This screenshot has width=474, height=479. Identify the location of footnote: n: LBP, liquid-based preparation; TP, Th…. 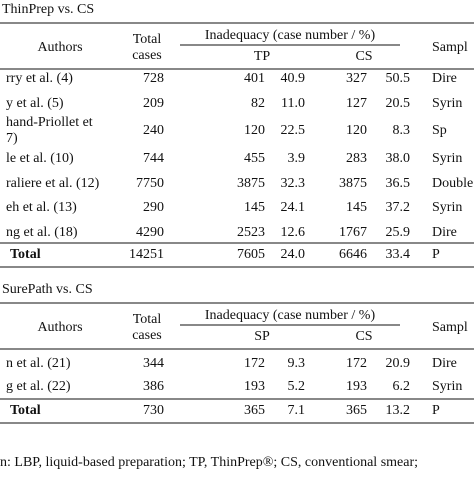
(209, 462).